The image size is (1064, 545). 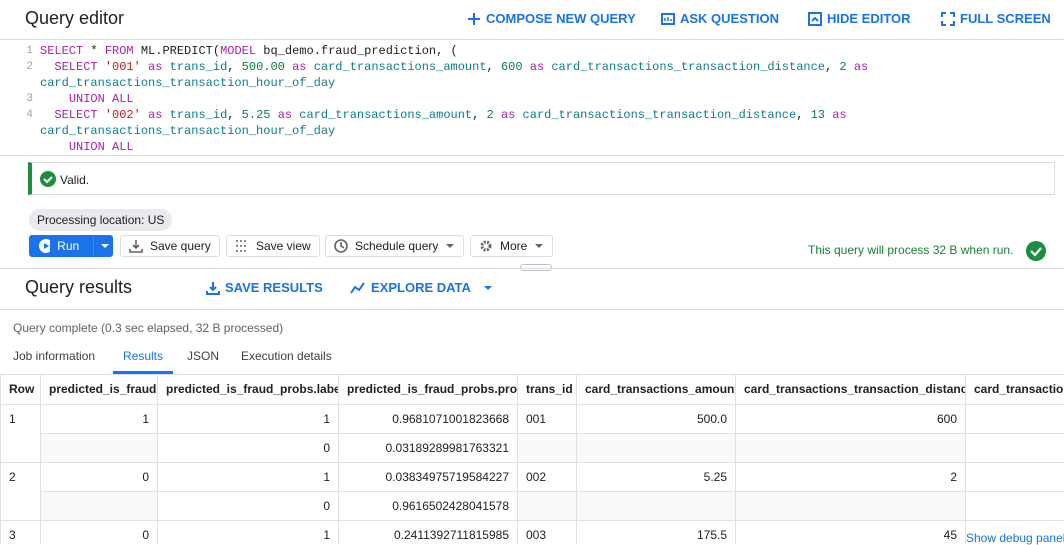 I want to click on run-button: Run, so click(x=71, y=246).